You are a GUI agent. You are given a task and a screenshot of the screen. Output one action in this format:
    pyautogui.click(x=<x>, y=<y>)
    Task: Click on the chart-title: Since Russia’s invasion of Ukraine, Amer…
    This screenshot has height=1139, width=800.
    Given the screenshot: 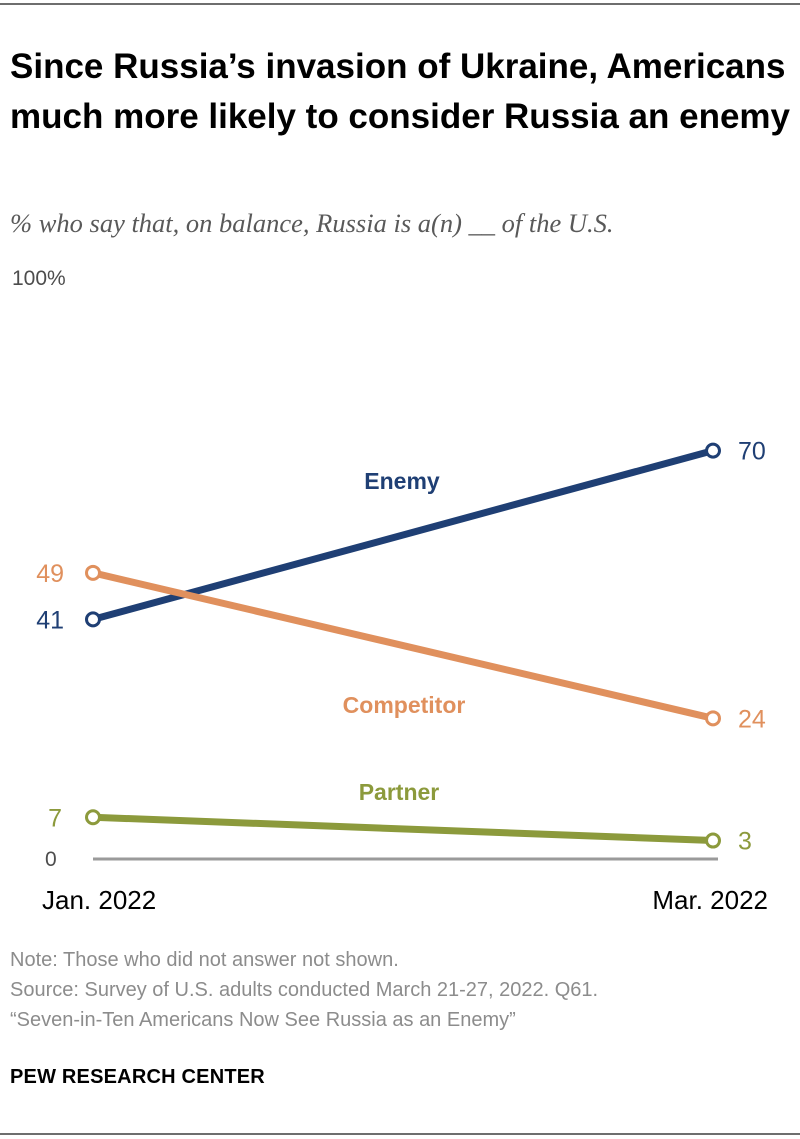 What is the action you would take?
    pyautogui.click(x=400, y=91)
    